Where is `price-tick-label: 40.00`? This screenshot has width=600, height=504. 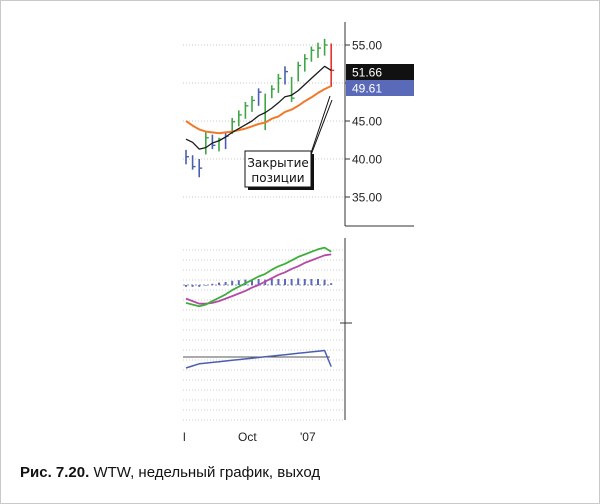 price-tick-label: 40.00 is located at coordinates (367, 160).